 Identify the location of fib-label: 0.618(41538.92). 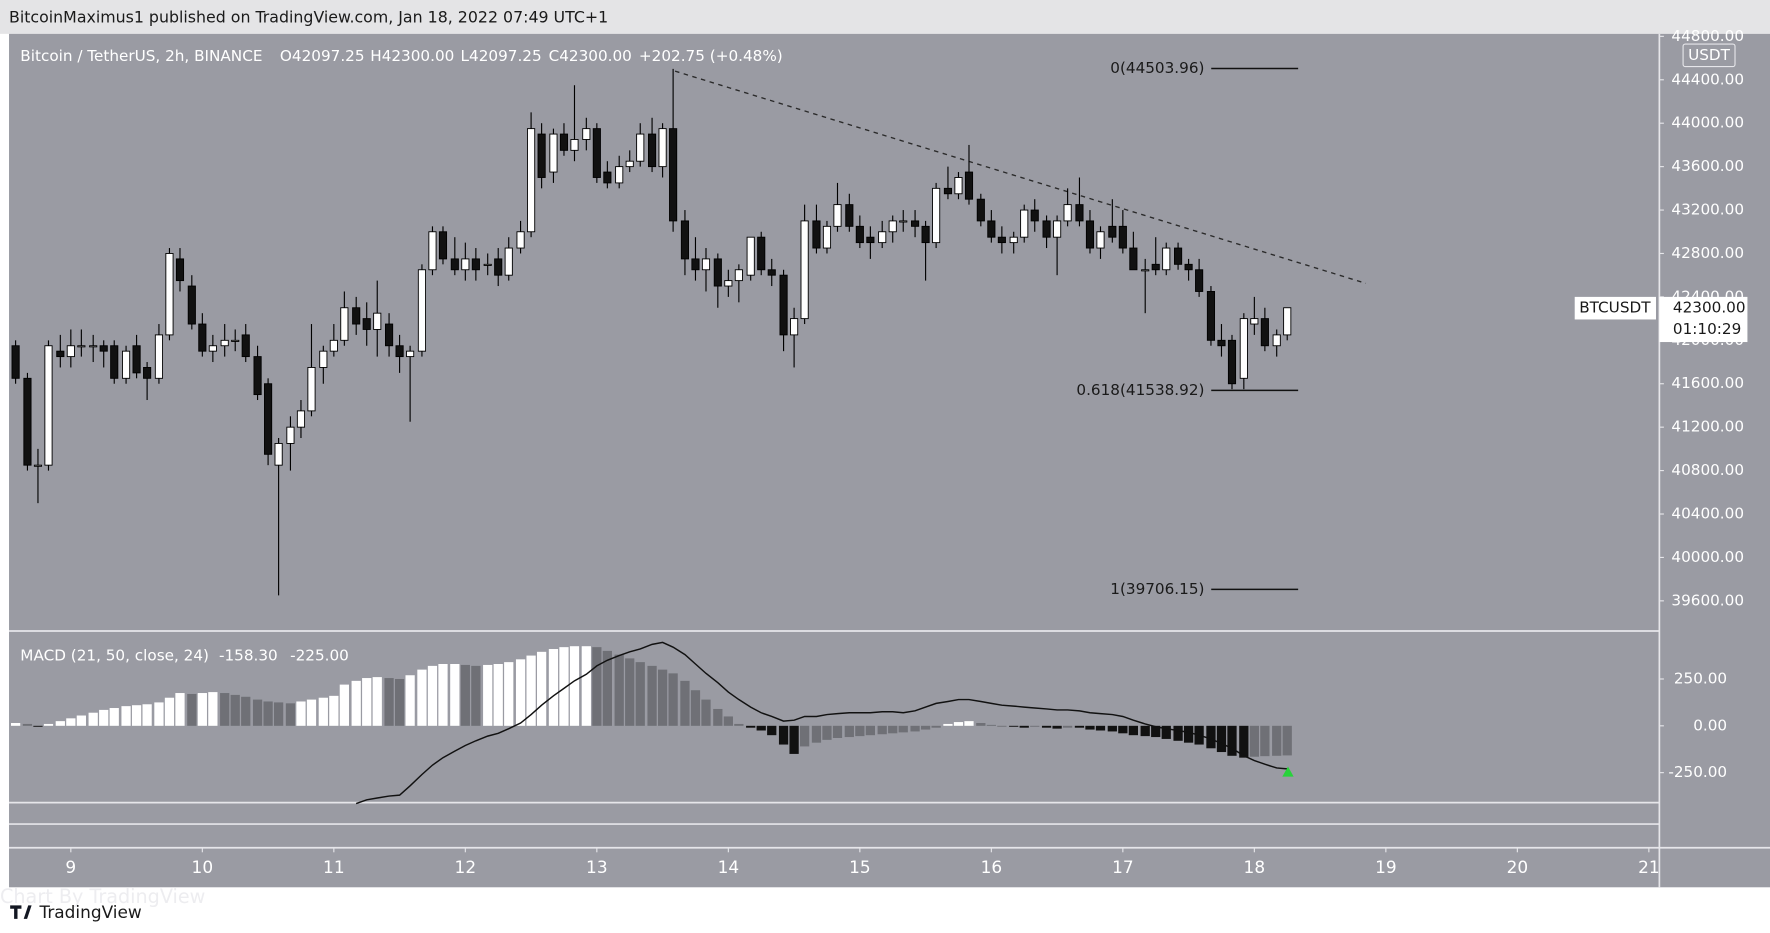
(1140, 390).